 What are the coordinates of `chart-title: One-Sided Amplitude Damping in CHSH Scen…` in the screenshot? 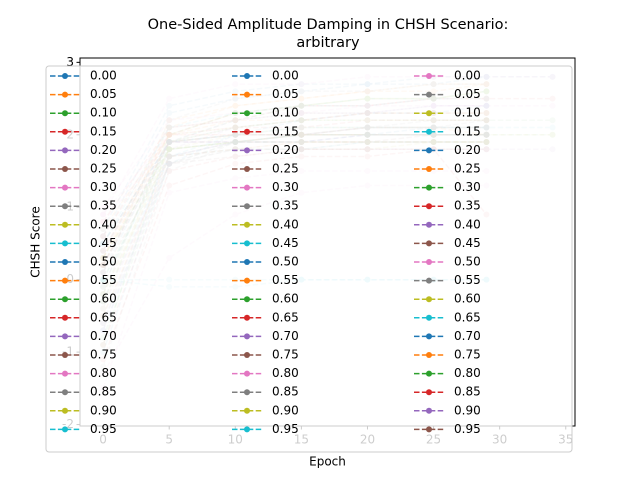 It's located at (328, 34).